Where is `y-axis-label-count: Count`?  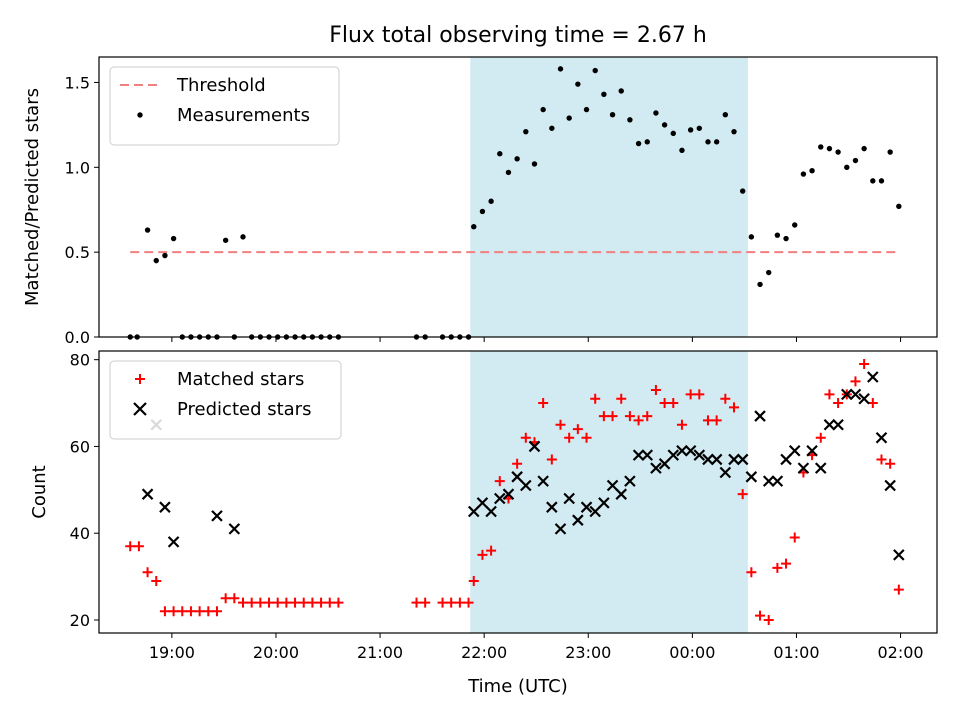
y-axis-label-count: Count is located at coordinates (39, 491).